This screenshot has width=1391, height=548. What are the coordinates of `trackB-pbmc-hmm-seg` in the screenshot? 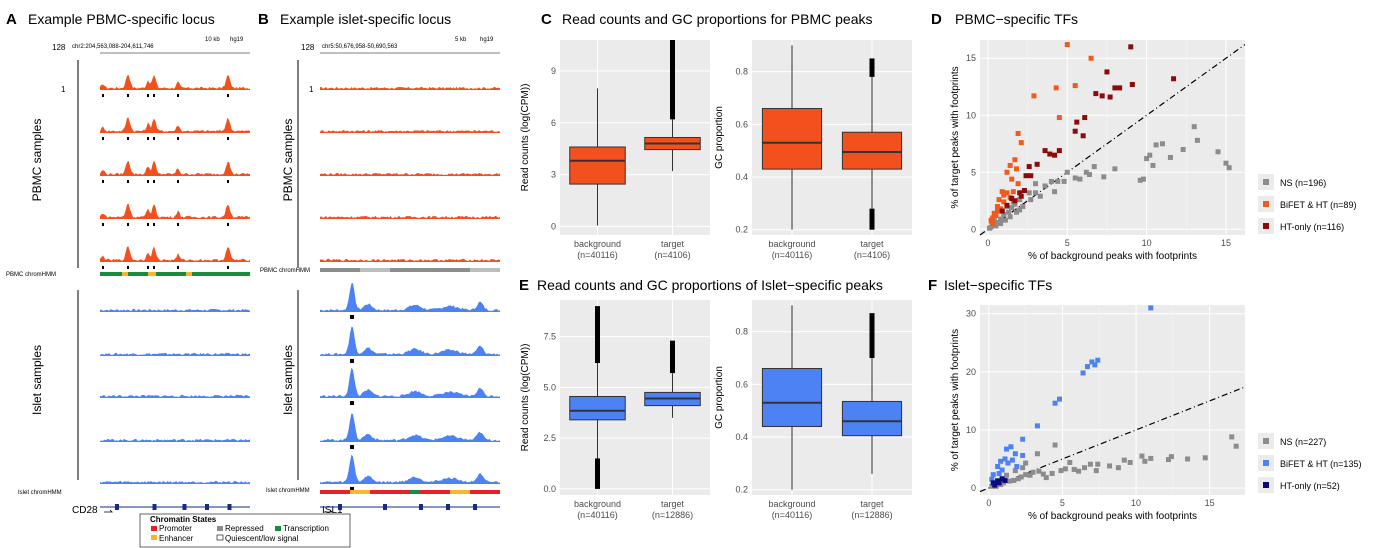 It's located at (485, 270).